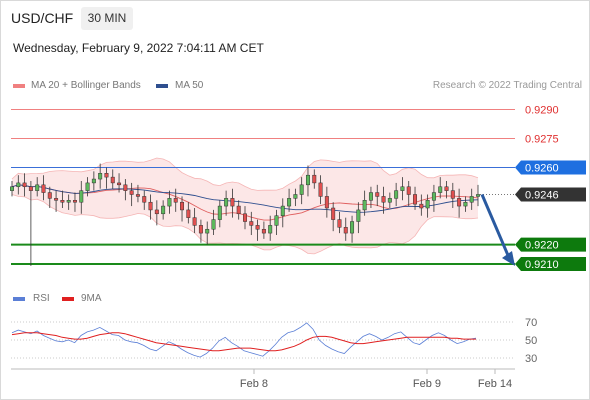 Image resolution: width=590 pixels, height=400 pixels. What do you see at coordinates (495, 384) in the screenshot?
I see `x-label-Feb 14: Feb 14` at bounding box center [495, 384].